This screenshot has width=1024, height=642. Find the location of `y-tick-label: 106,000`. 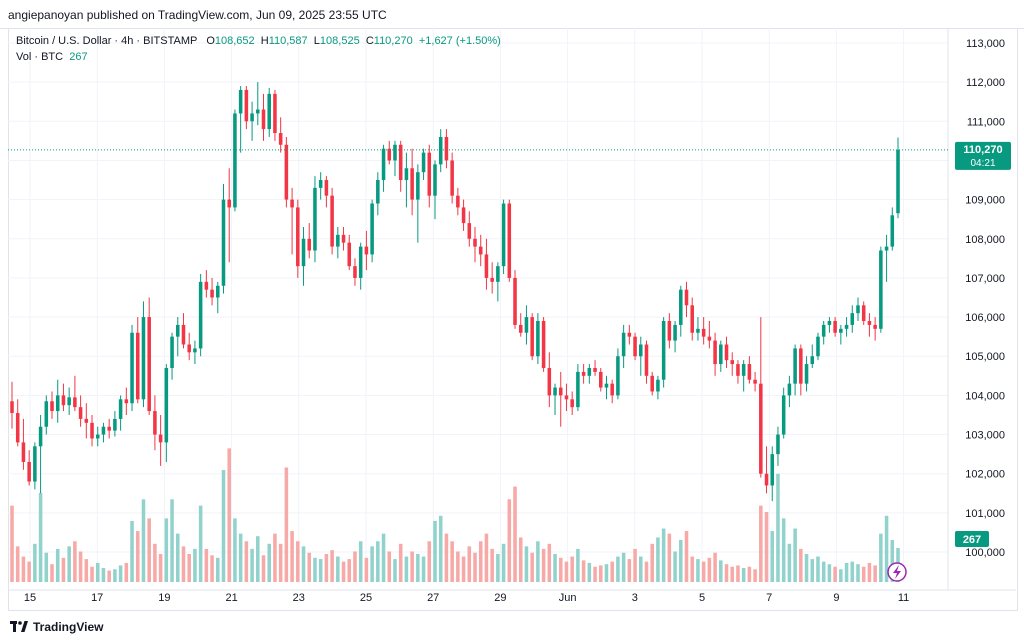

y-tick-label: 106,000 is located at coordinates (985, 318).